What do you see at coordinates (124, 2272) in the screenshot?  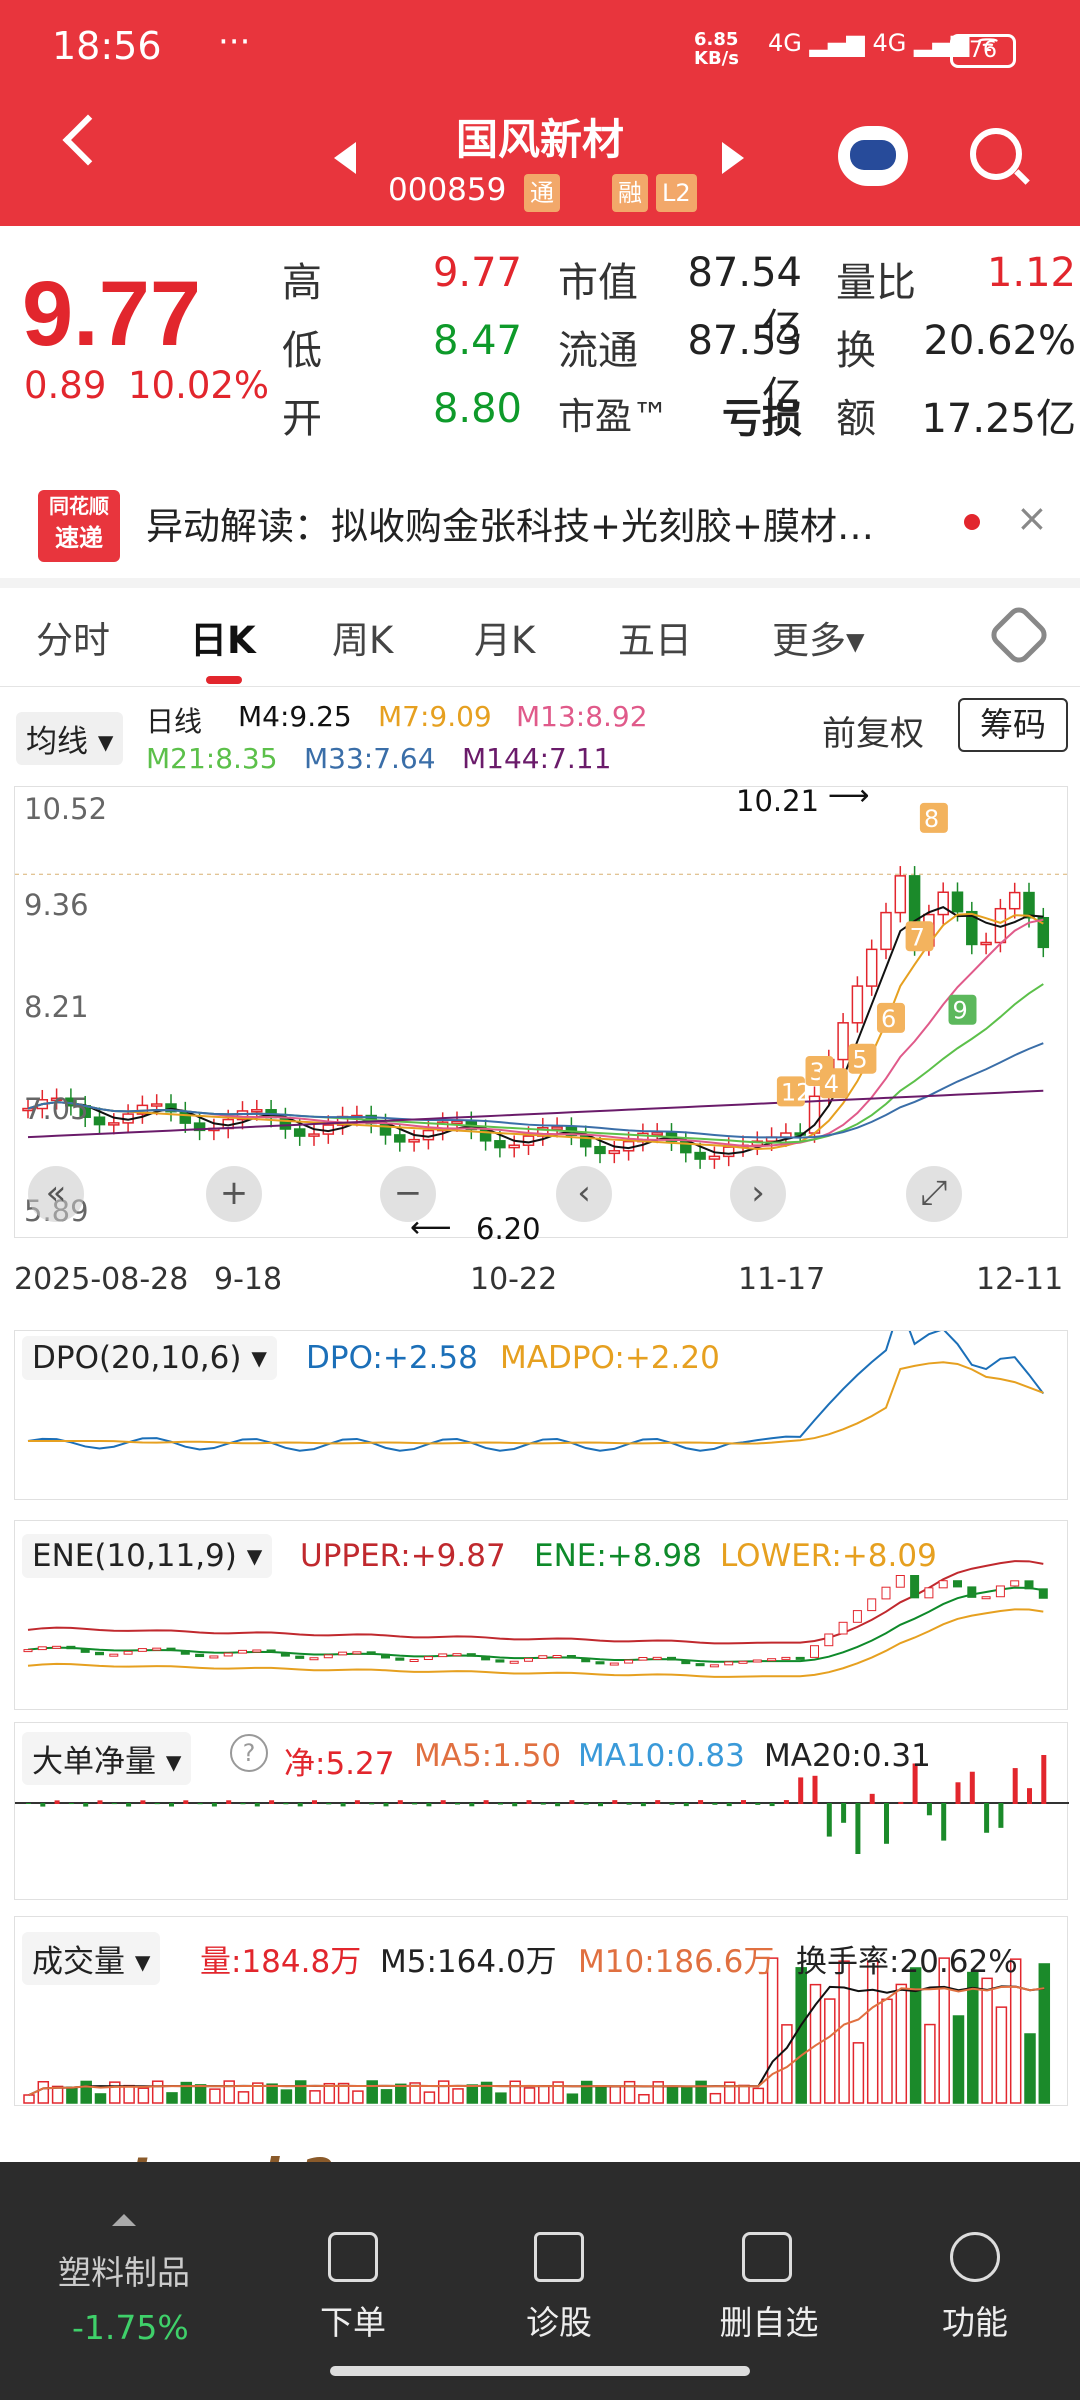 I see `sector-name: 塑料制品` at bounding box center [124, 2272].